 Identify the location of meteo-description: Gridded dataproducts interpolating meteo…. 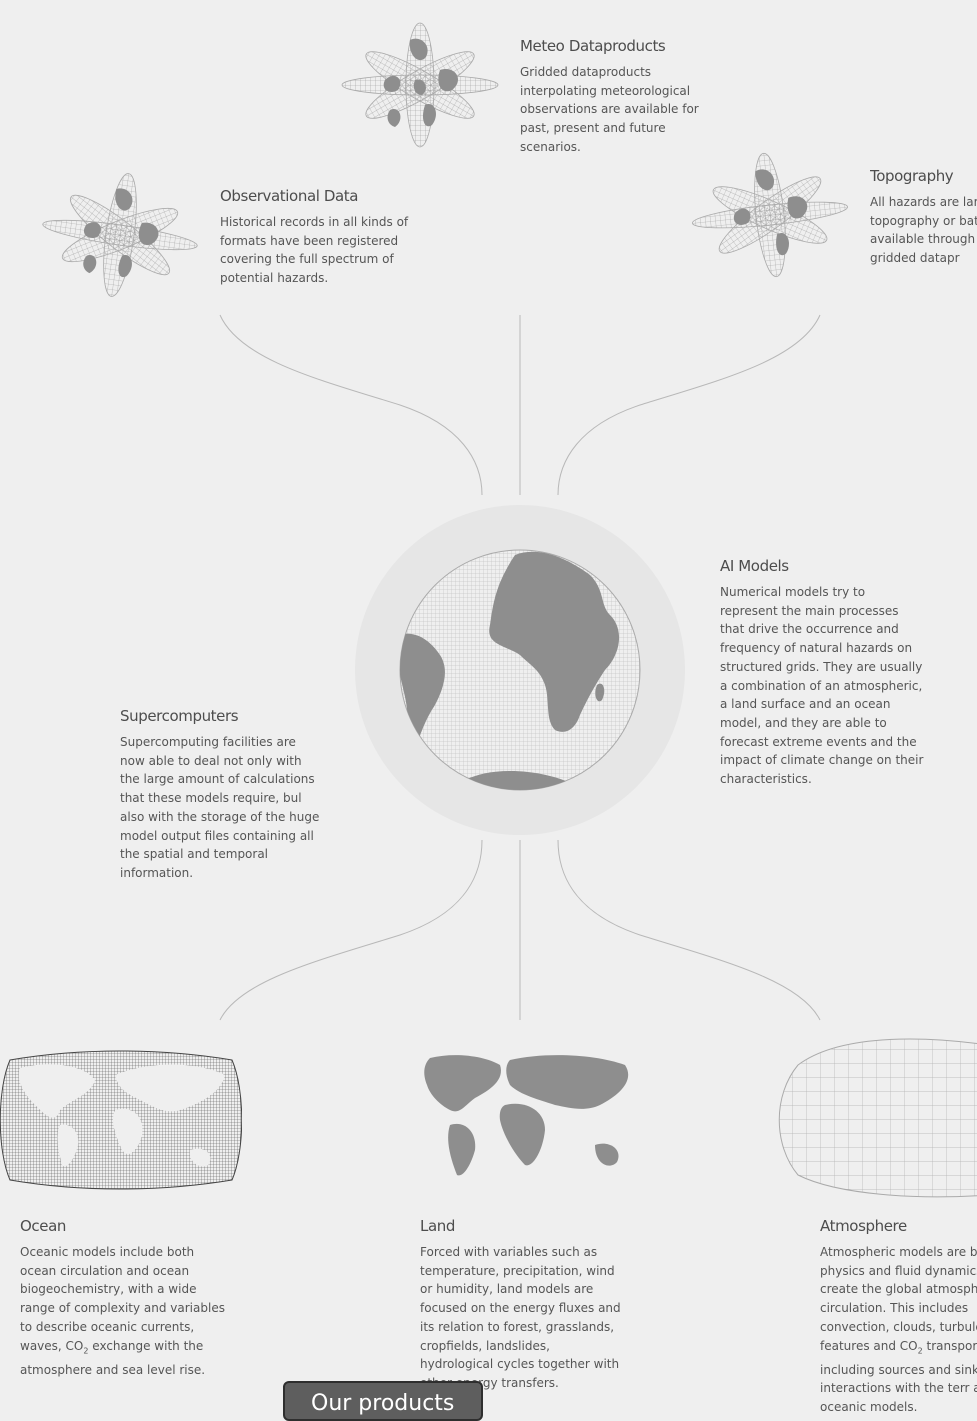
(609, 109).